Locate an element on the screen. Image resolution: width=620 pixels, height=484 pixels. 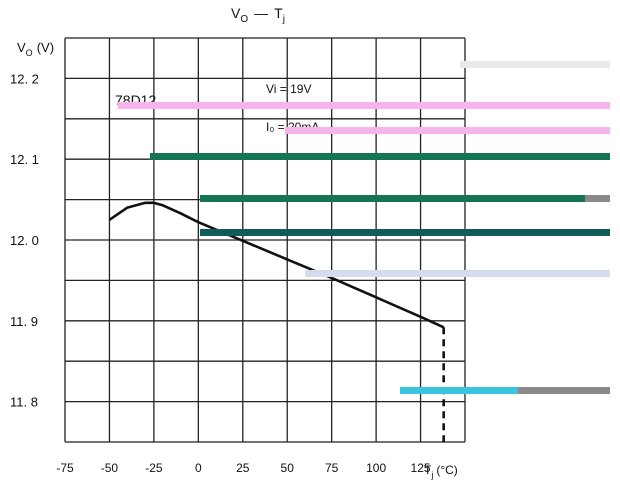
y-tick-label: 12. 1 is located at coordinates (24, 159).